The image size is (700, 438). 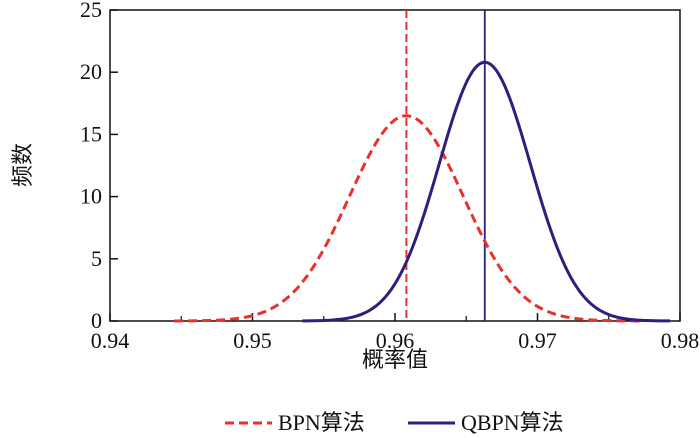 I want to click on y-tick-label-5: 25, so click(x=91, y=11).